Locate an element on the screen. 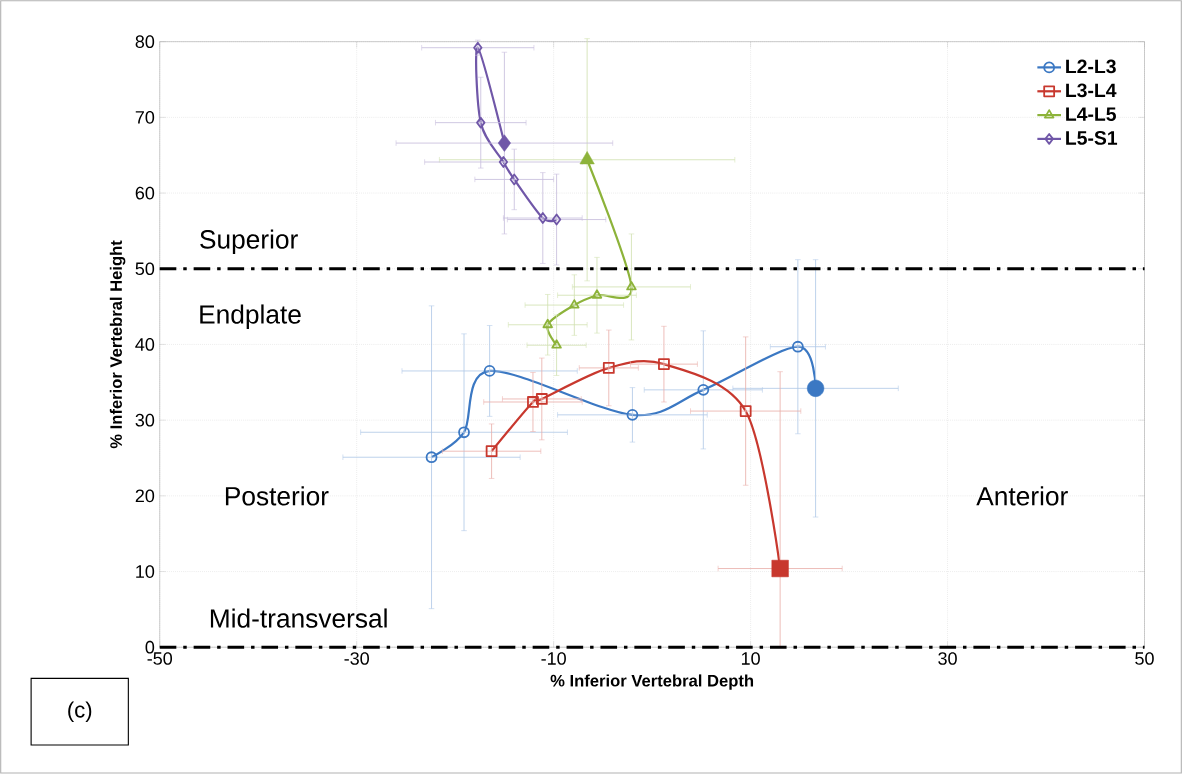  annotation: Endplate is located at coordinates (250, 317).